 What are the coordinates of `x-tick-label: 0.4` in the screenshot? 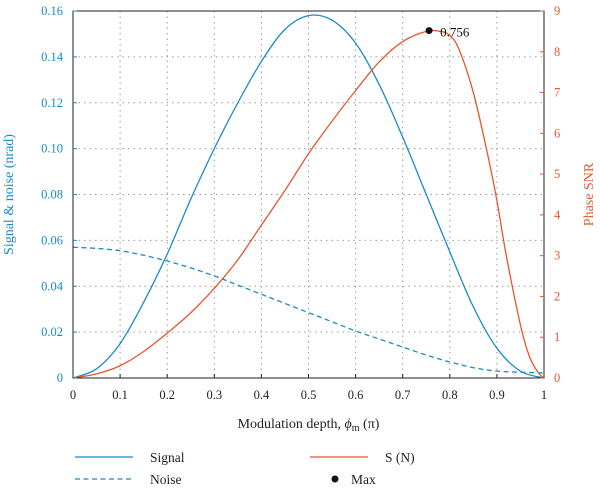 It's located at (262, 395).